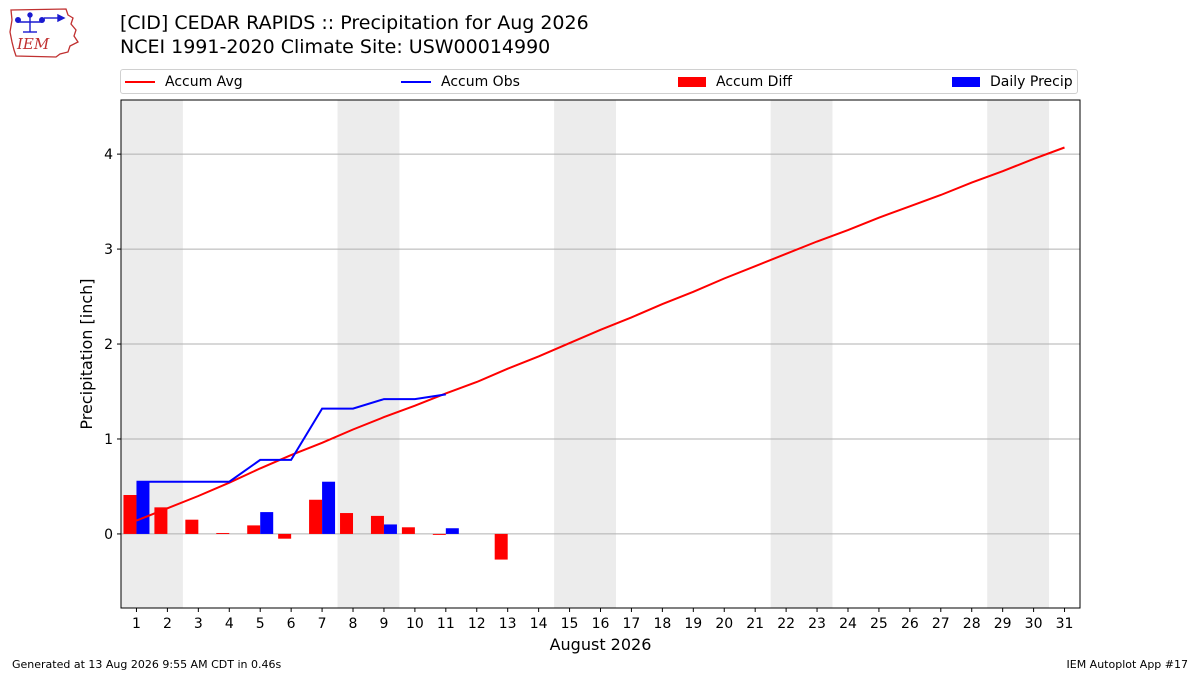  I want to click on y-tick-label: 3, so click(108, 250).